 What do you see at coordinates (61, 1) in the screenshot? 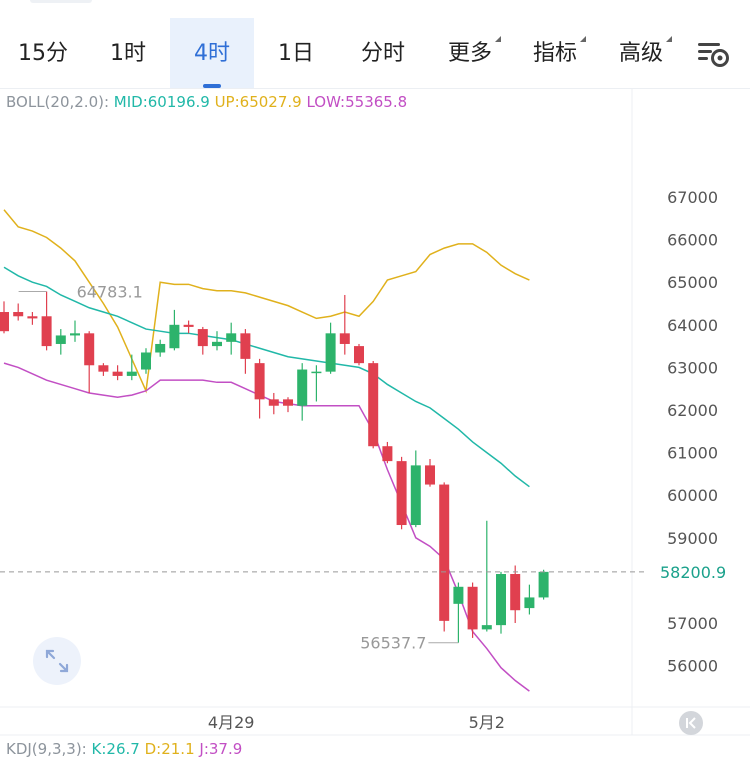
I see `top-handle` at bounding box center [61, 1].